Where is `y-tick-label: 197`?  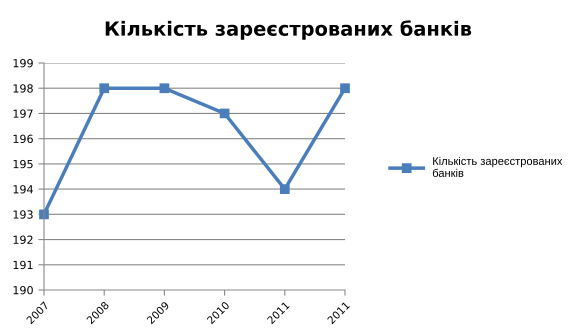 y-tick-label: 197 is located at coordinates (23, 113).